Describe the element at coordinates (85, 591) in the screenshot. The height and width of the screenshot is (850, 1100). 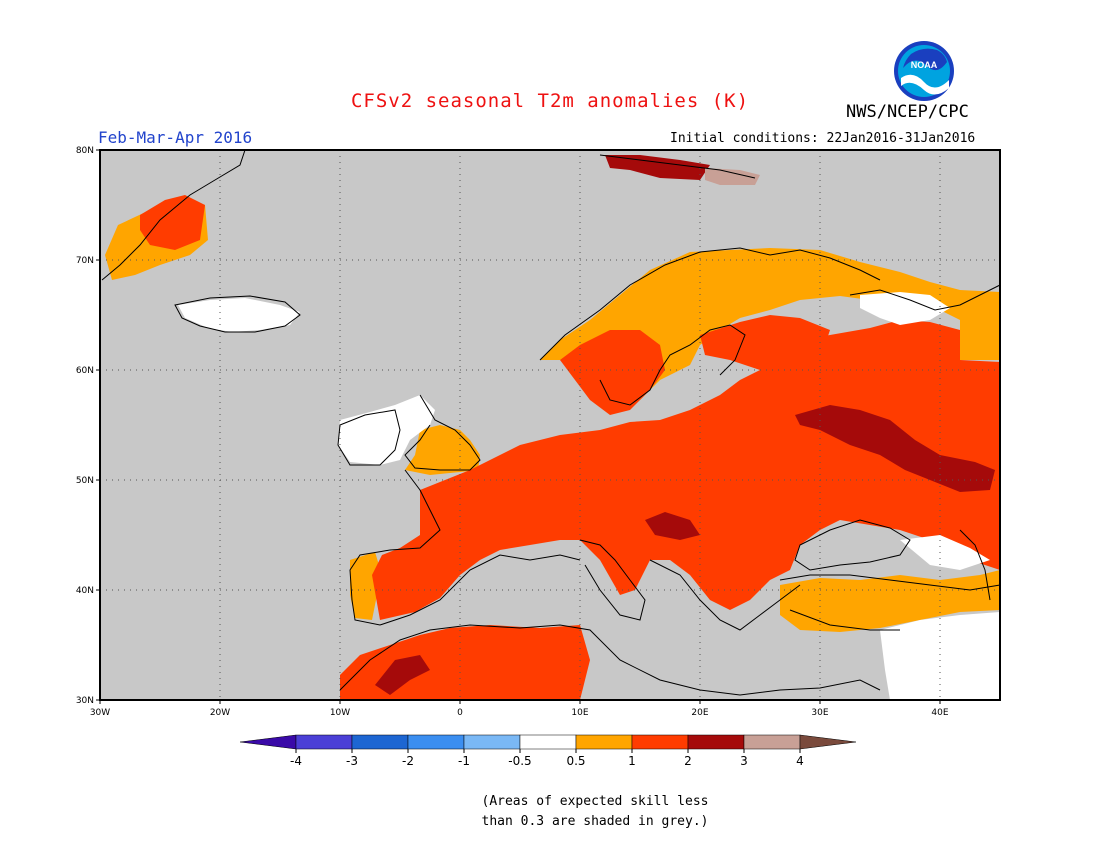
I see `tick-label-lat: 40N` at that location.